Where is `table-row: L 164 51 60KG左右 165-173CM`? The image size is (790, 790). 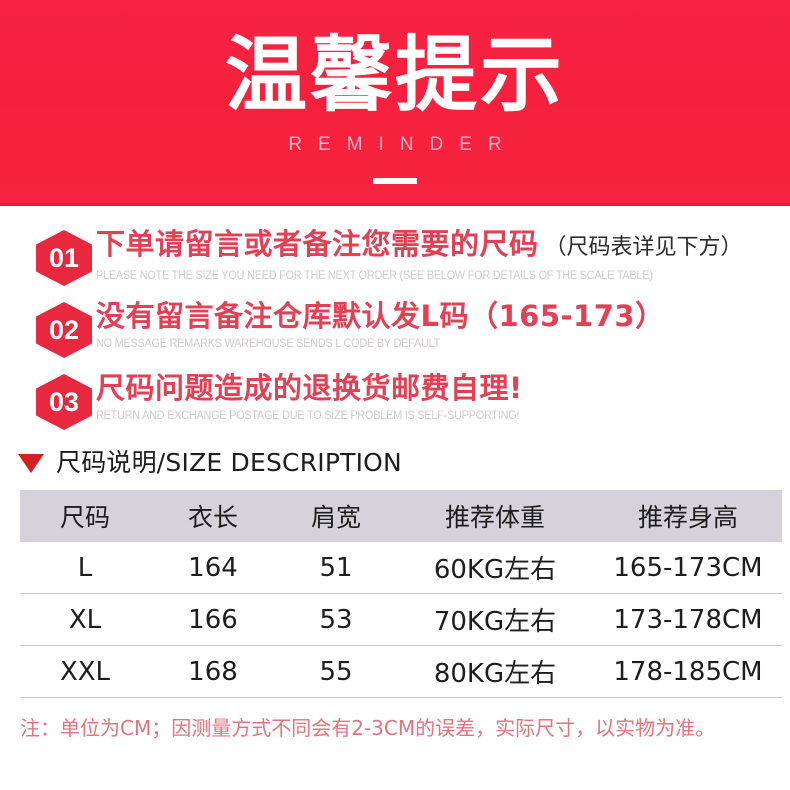
table-row: L 164 51 60KG左右 165-173CM is located at coordinates (401, 568).